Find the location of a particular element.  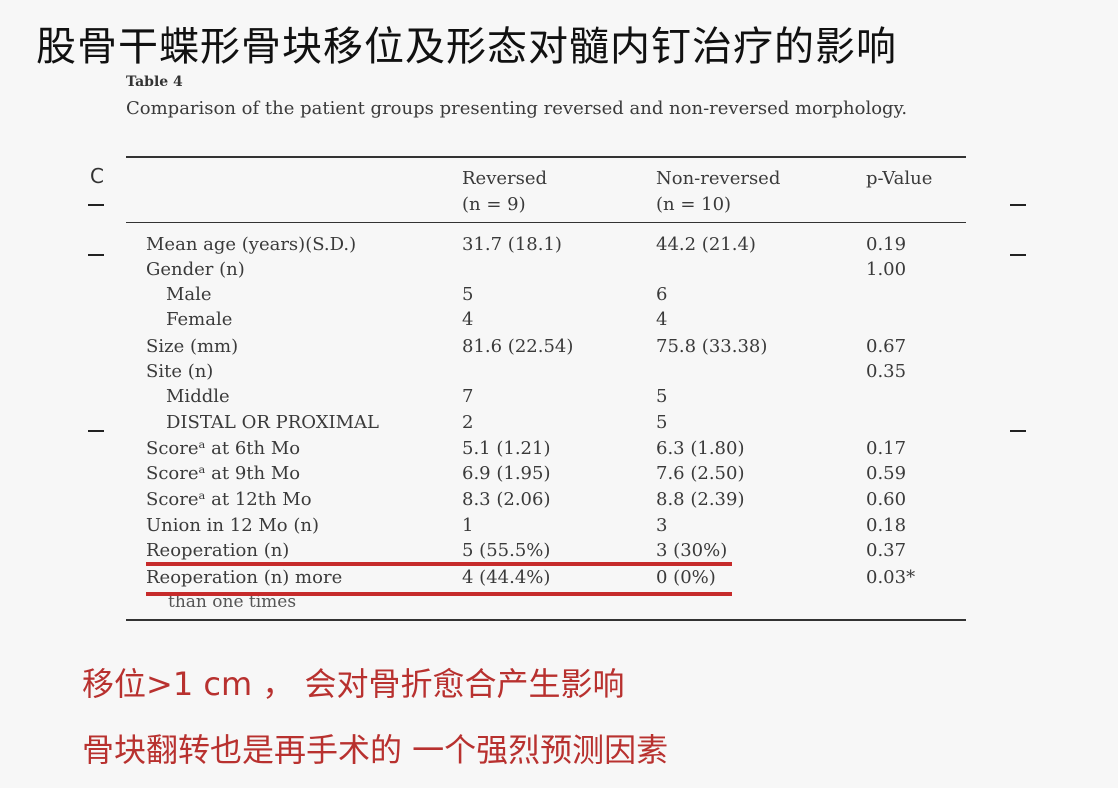

row-label: Reoperation (n) is located at coordinates (218, 550).